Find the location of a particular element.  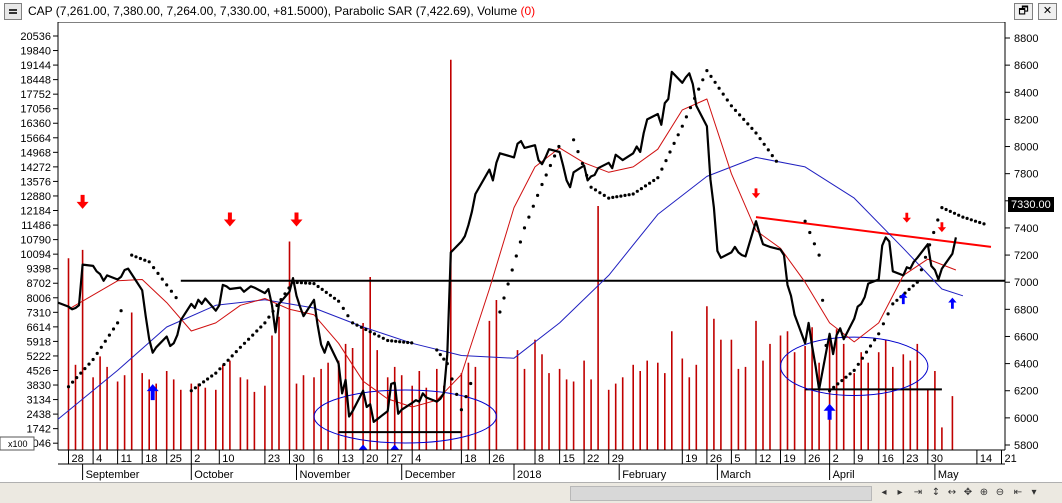

day-tick-label: 30 is located at coordinates (299, 459).